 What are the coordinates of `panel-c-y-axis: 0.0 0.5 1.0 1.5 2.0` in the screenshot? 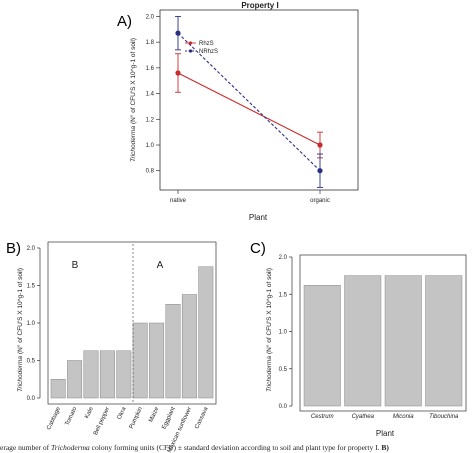 It's located at (286, 332).